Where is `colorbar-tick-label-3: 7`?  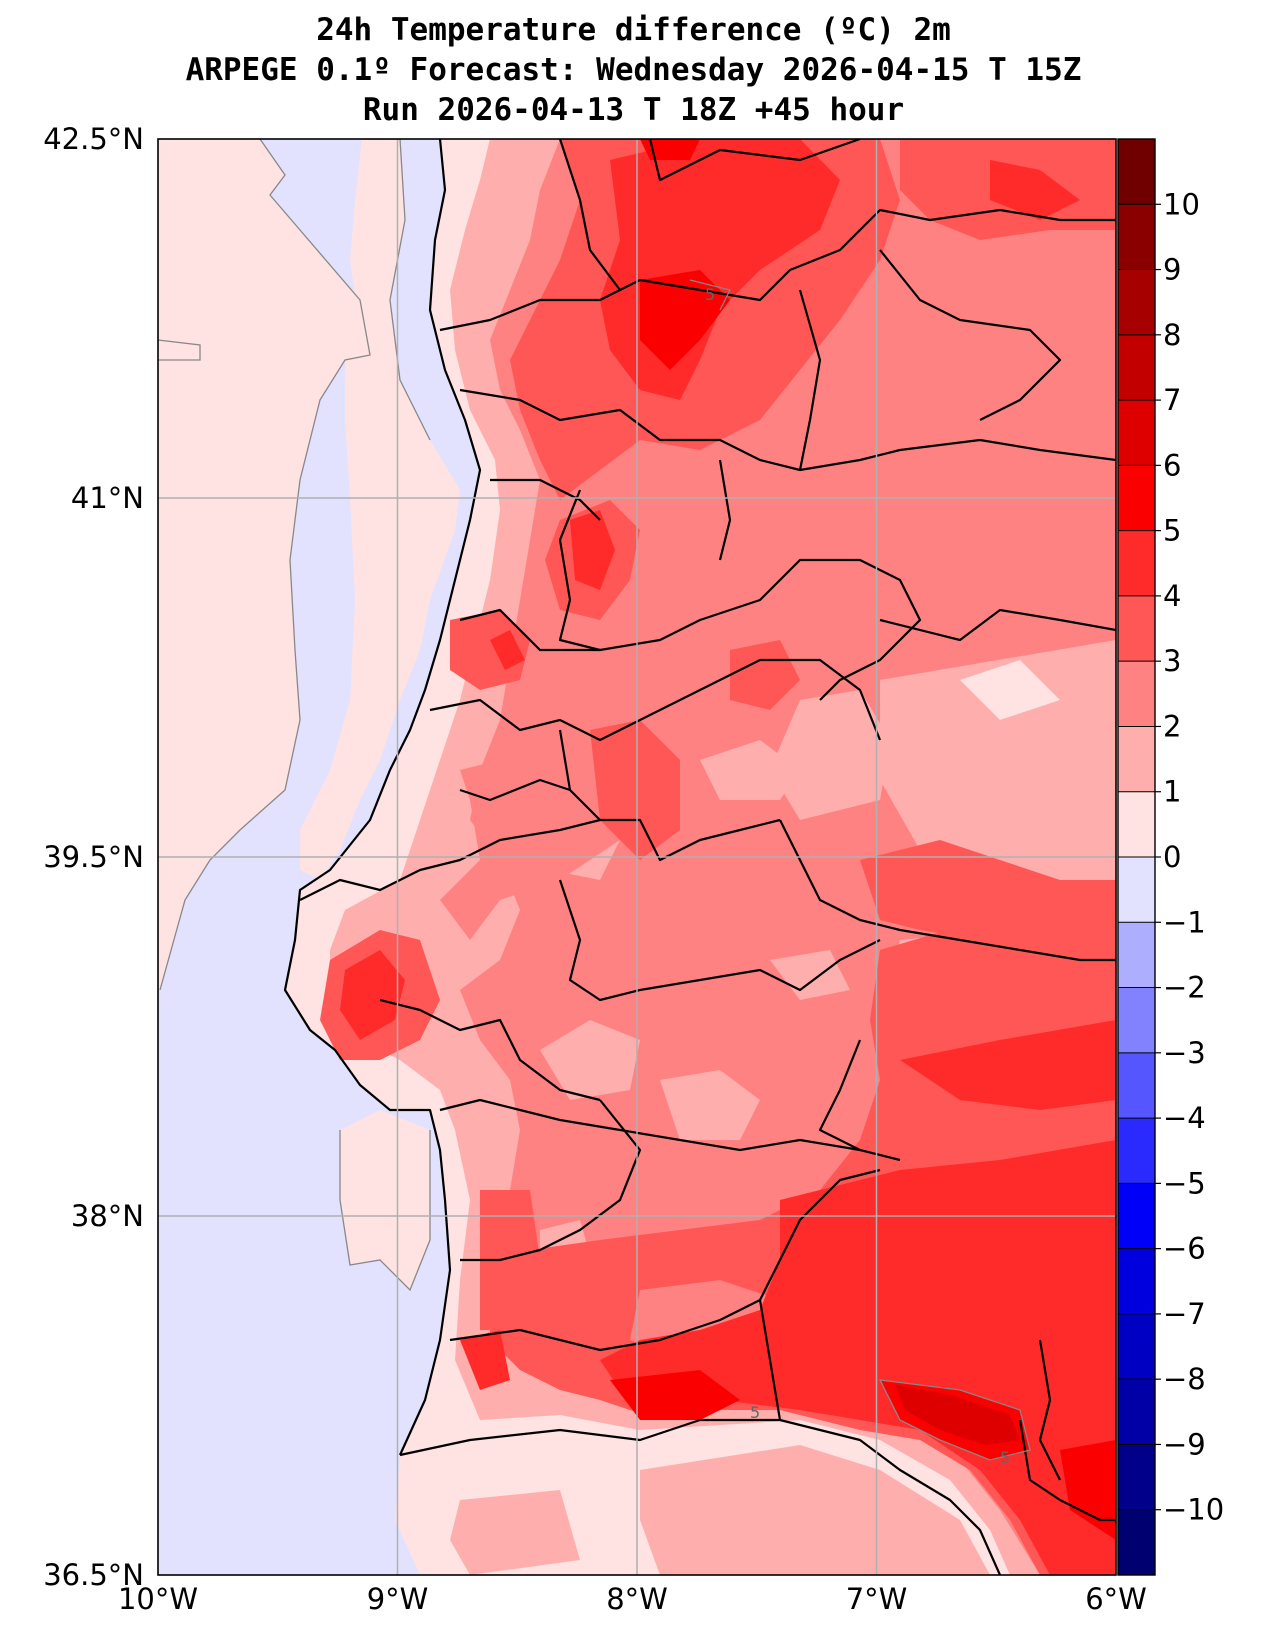 colorbar-tick-label-3: 7 is located at coordinates (1172, 400).